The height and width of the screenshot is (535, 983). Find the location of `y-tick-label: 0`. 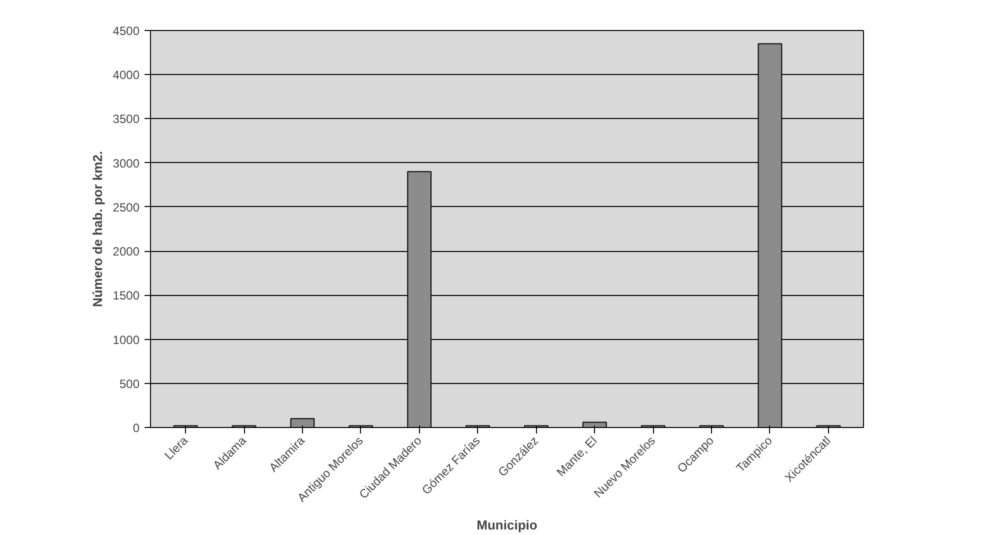

y-tick-label: 0 is located at coordinates (136, 428).